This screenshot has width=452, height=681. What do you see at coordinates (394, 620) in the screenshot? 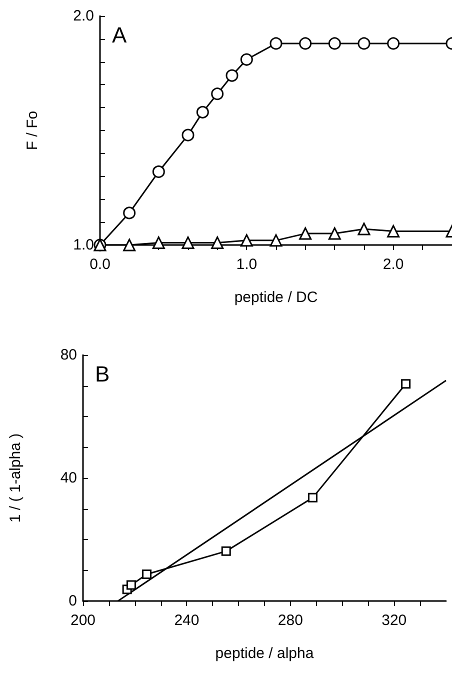
I see `x-tick-label: 320` at bounding box center [394, 620].